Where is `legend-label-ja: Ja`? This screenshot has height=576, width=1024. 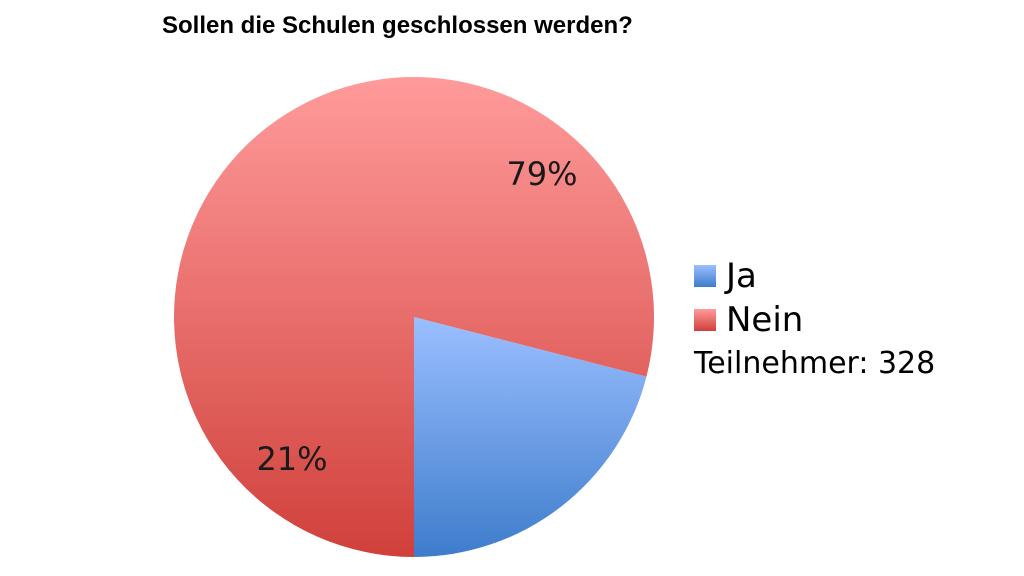 legend-label-ja: Ja is located at coordinates (741, 276).